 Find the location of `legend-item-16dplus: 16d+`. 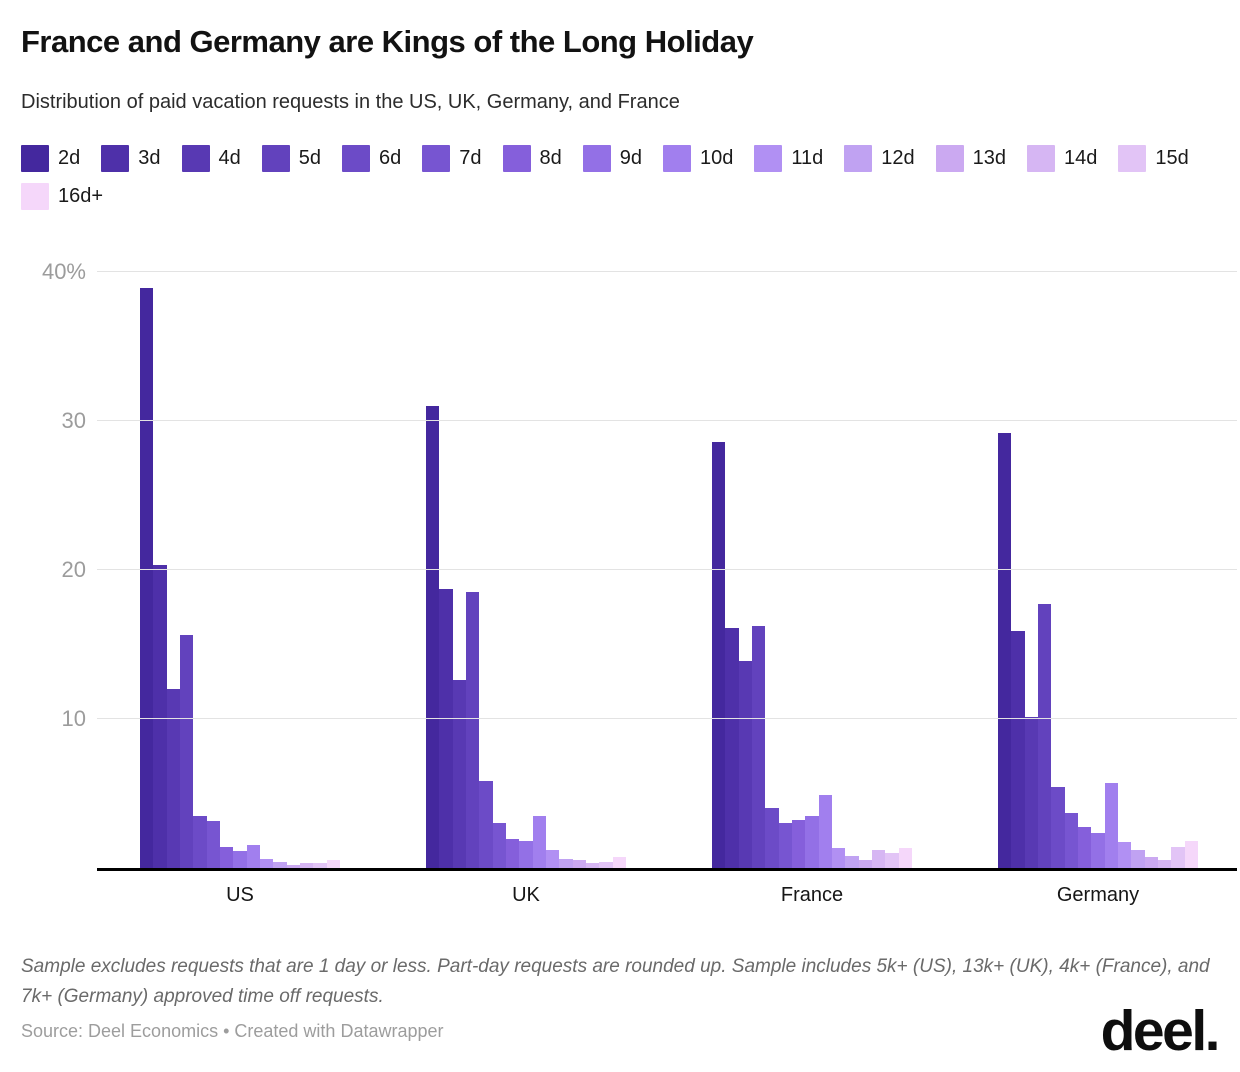

legend-item-16dplus: 16d+ is located at coordinates (62, 196).